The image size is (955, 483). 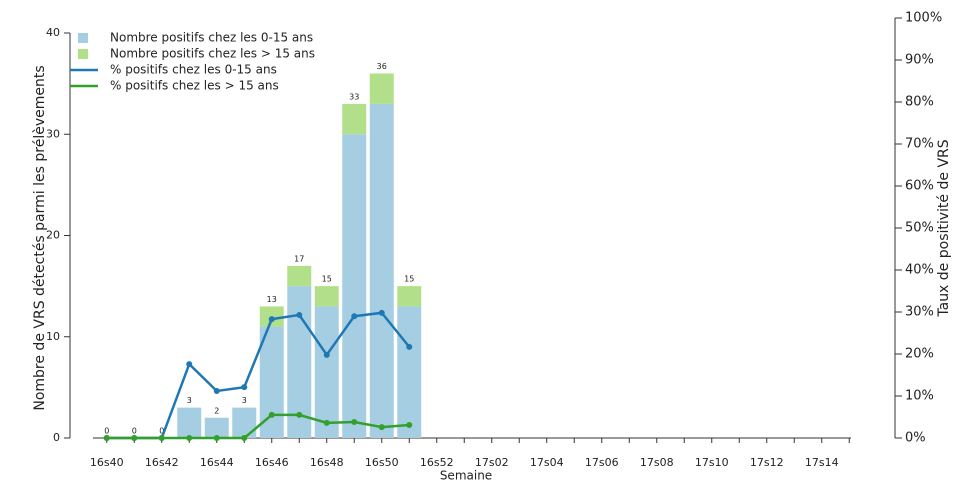 What do you see at coordinates (919, 102) in the screenshot?
I see `y2-tick-label: 80%` at bounding box center [919, 102].